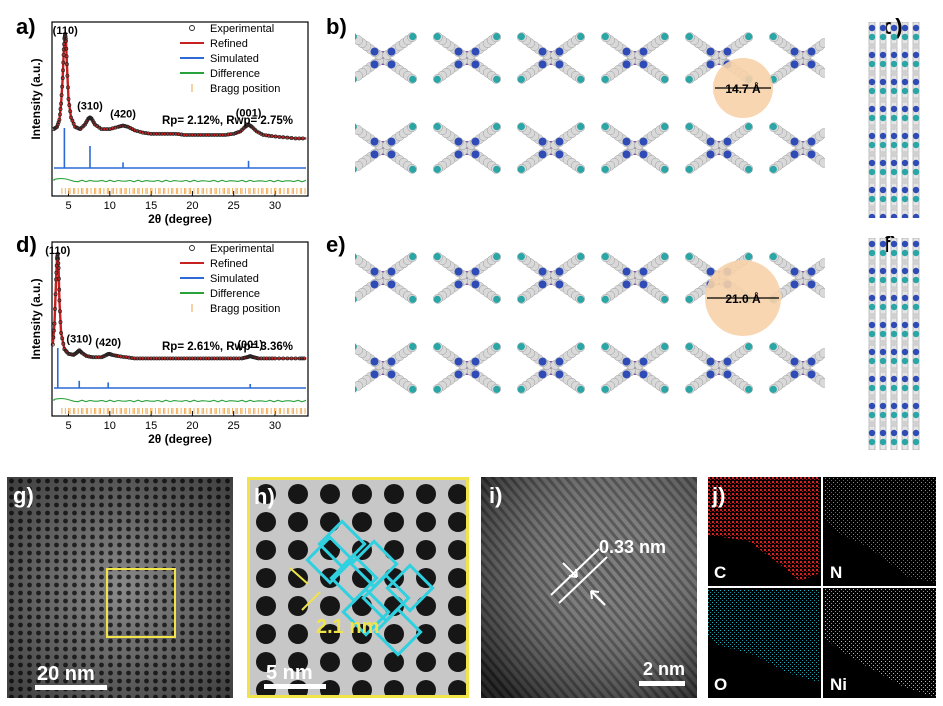  What do you see at coordinates (289, 673) in the screenshot?
I see `scale-label-h: 5 nm` at bounding box center [289, 673].